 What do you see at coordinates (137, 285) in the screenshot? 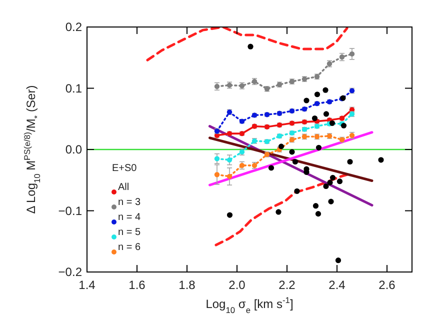
I see `x-tick-label: 1.6` at bounding box center [137, 285].